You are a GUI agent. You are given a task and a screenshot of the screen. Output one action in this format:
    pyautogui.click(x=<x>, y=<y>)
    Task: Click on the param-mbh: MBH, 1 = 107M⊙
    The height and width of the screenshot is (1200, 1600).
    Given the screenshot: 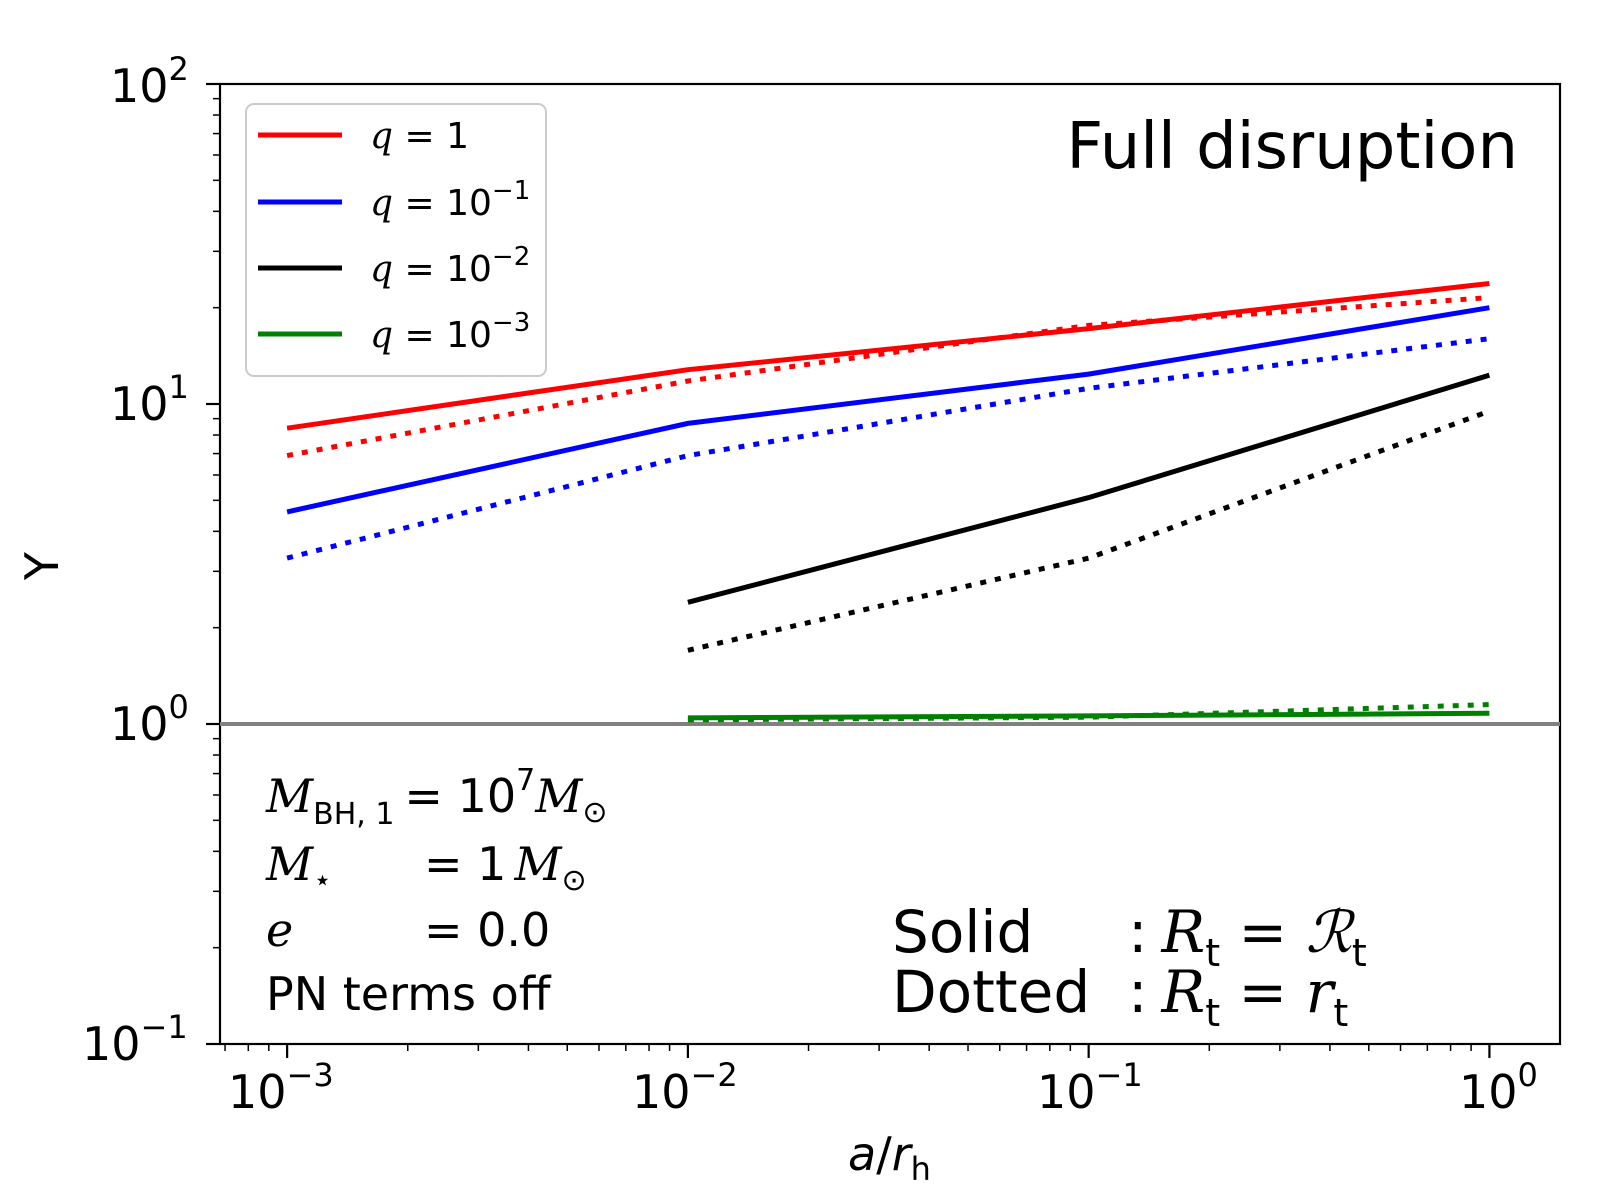 What is the action you would take?
    pyautogui.click(x=436, y=797)
    